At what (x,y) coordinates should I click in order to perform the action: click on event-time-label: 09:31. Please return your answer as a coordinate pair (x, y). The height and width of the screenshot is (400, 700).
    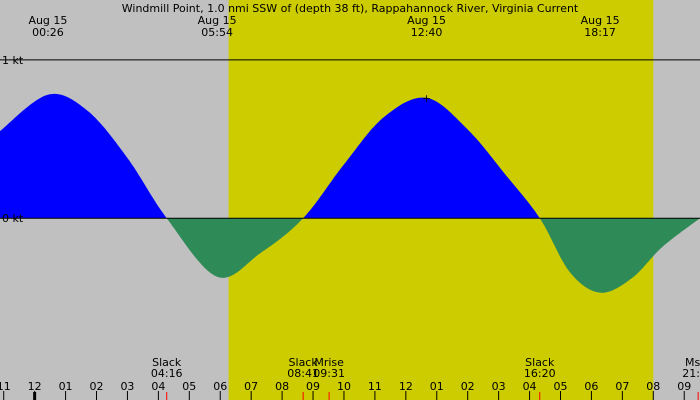
    Looking at the image, I should click on (329, 373).